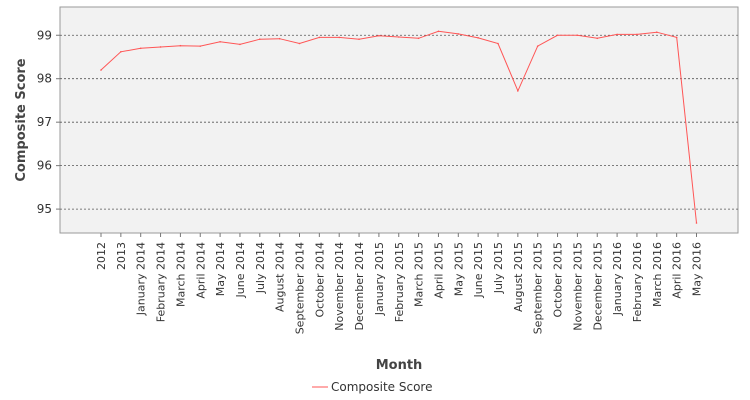 This screenshot has width=750, height=400. I want to click on x-tick-label: February 2015, so click(399, 282).